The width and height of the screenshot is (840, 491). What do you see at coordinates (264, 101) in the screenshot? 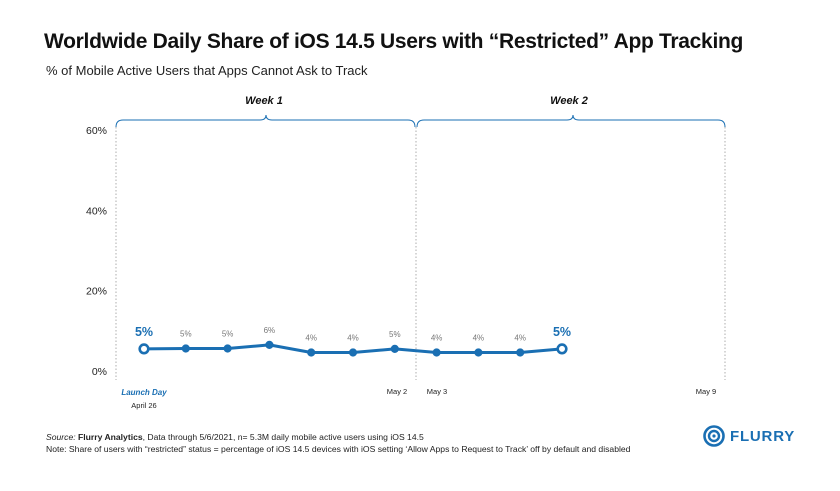
I see `week-1-label: Week 1` at bounding box center [264, 101].